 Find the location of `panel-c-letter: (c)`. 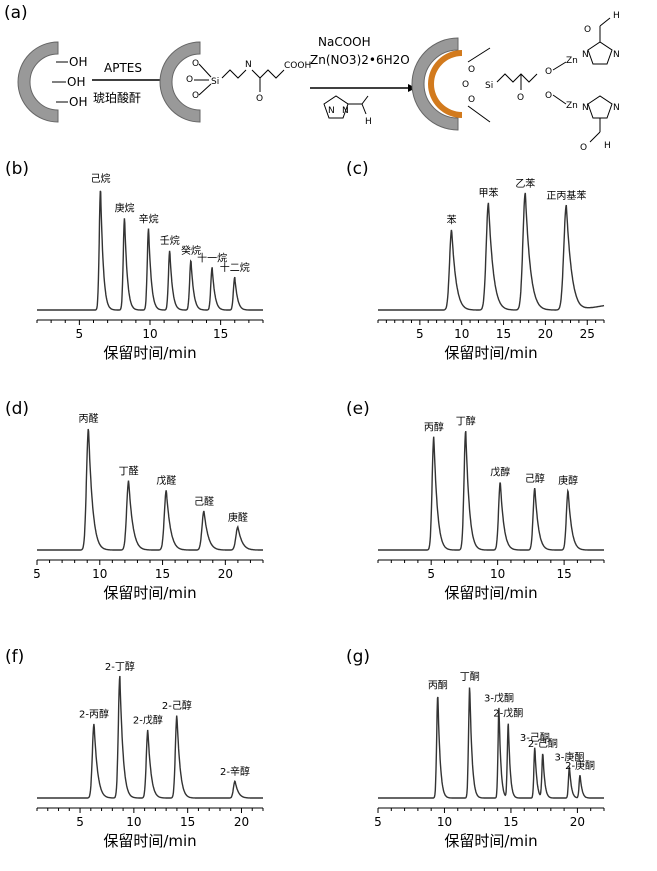

panel-c-letter: (c) is located at coordinates (357, 169).